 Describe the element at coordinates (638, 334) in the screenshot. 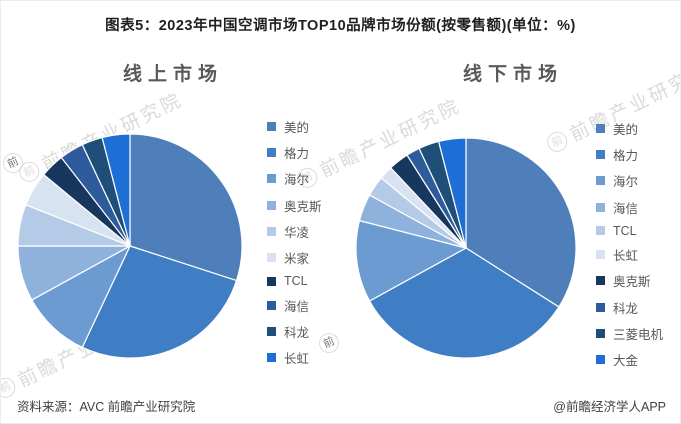

I see `legend-label: 三菱电机` at that location.